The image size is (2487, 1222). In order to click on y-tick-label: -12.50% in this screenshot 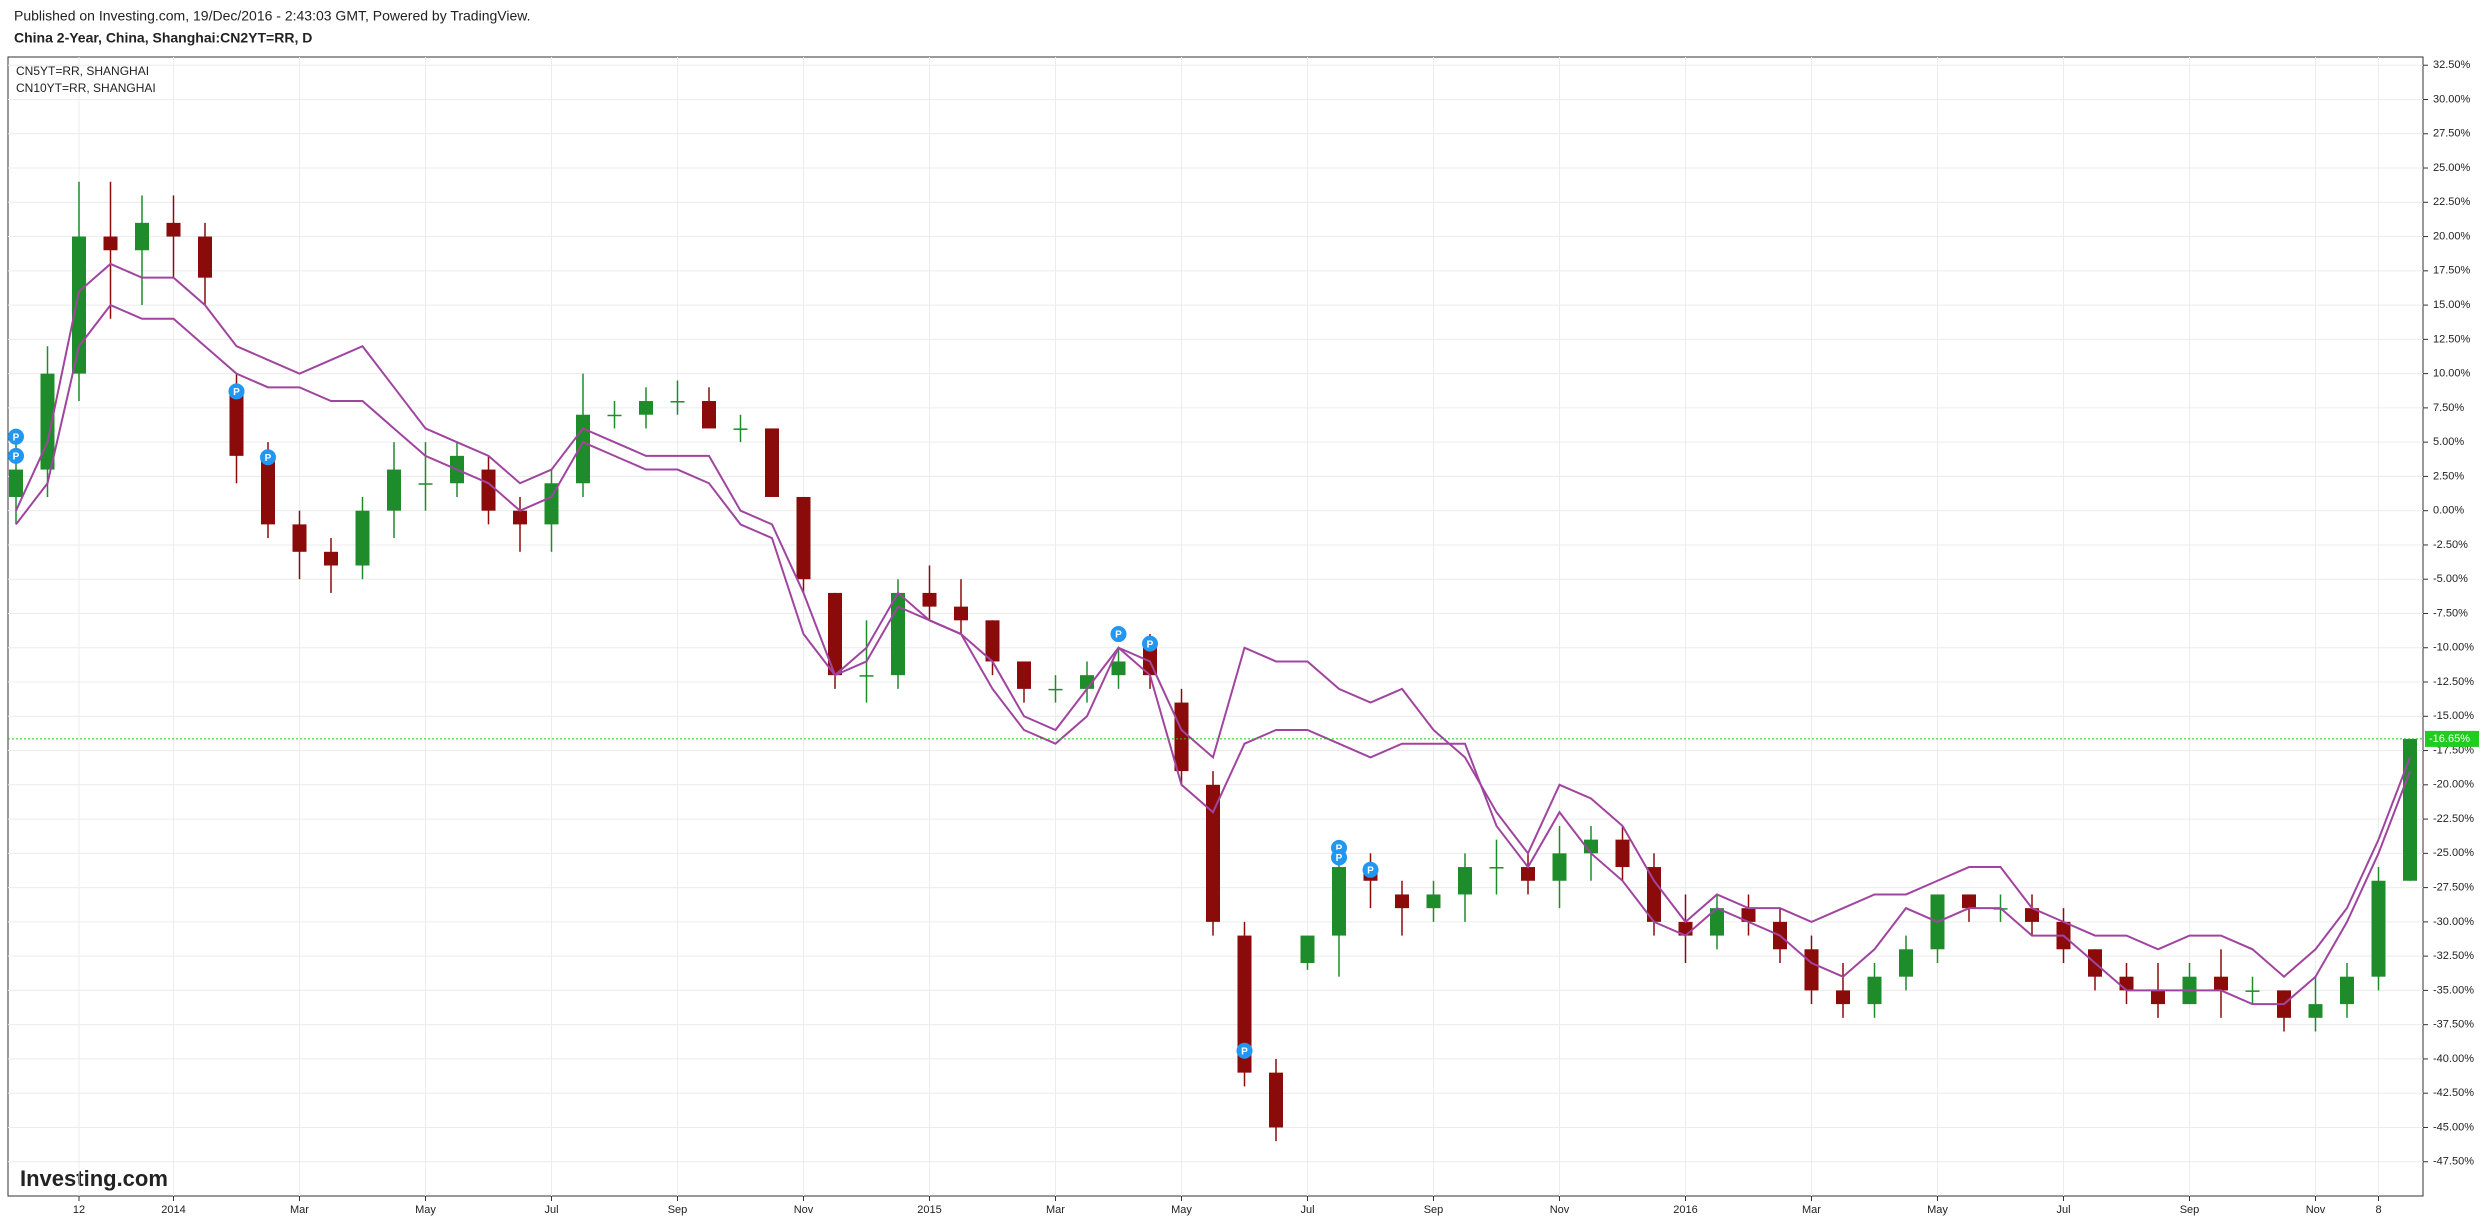, I will do `click(2453, 682)`.